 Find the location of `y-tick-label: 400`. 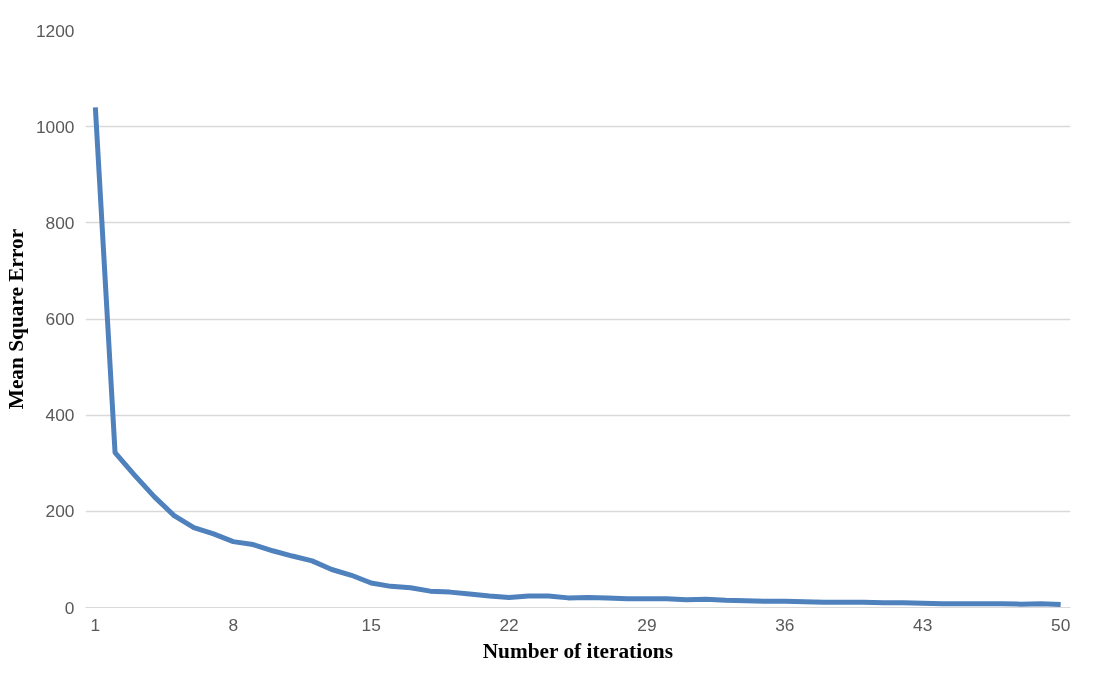

y-tick-label: 400 is located at coordinates (60, 415).